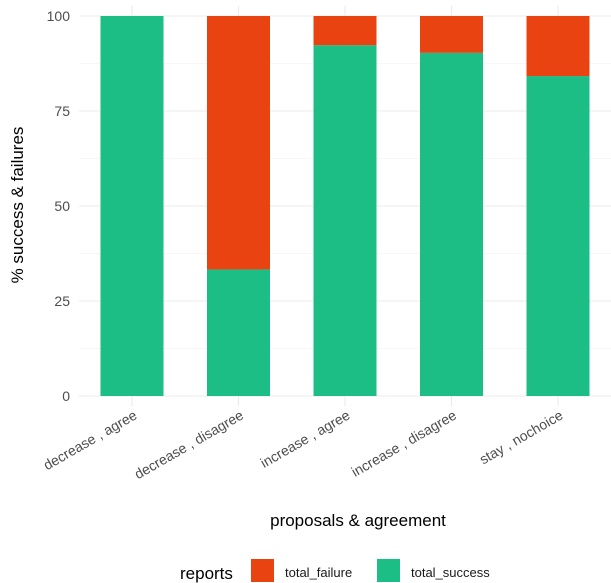  I want to click on x-axis-title: proposals & agreement, so click(358, 520).